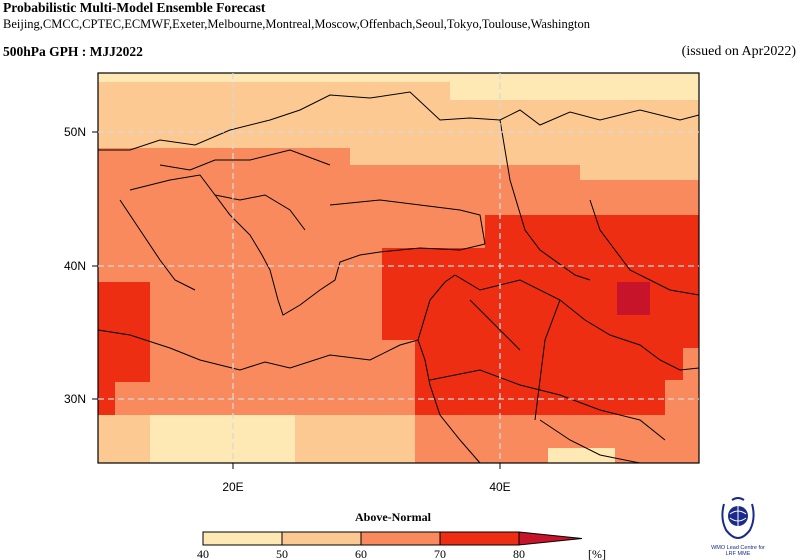  I want to click on lat-label-50n: 50N, so click(75, 132).